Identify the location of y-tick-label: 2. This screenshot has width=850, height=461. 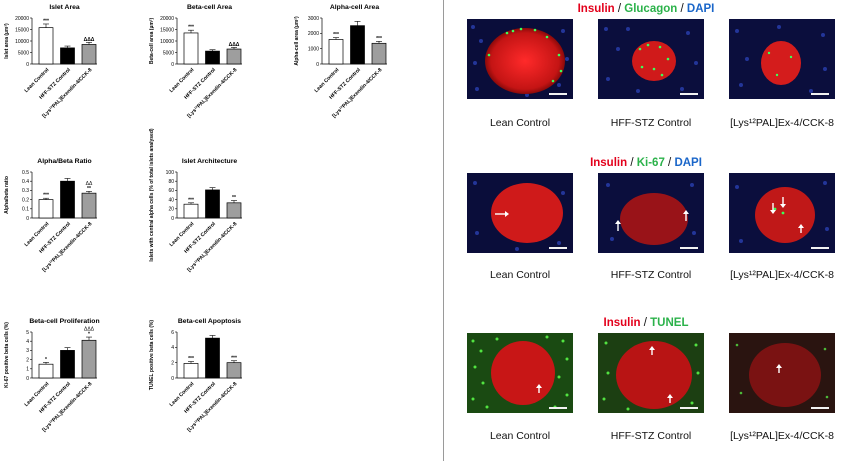
(27, 360).